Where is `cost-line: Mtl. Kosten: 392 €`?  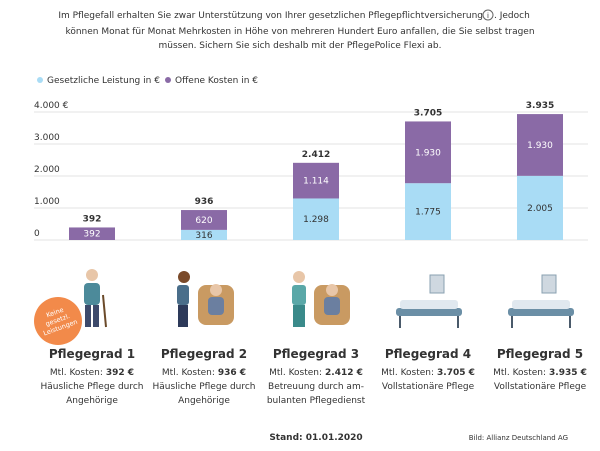
cost-line: Mtl. Kosten: 392 € is located at coordinates (92, 373).